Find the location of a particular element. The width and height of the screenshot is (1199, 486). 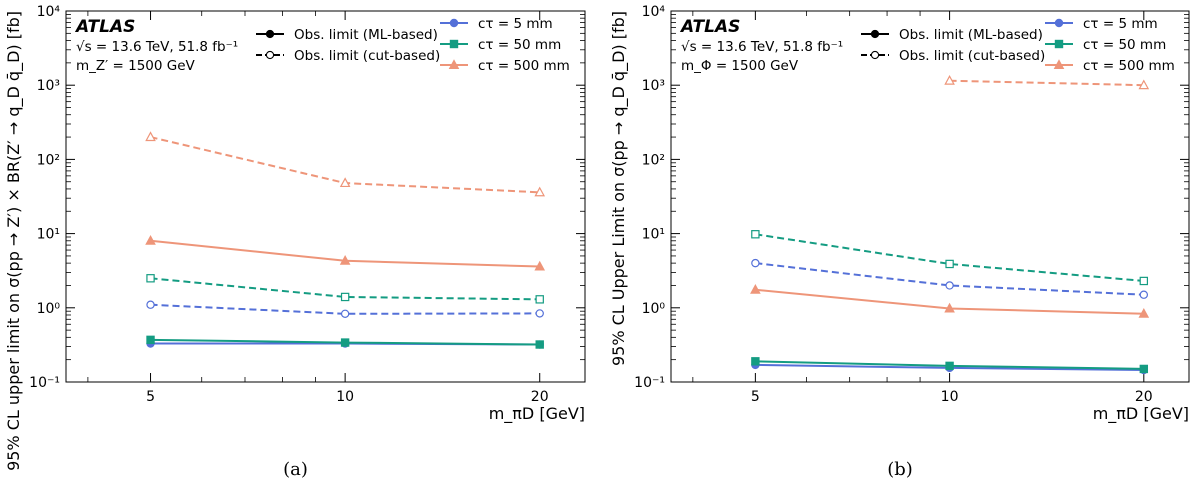

panel-caption: (b) is located at coordinates (900, 469).